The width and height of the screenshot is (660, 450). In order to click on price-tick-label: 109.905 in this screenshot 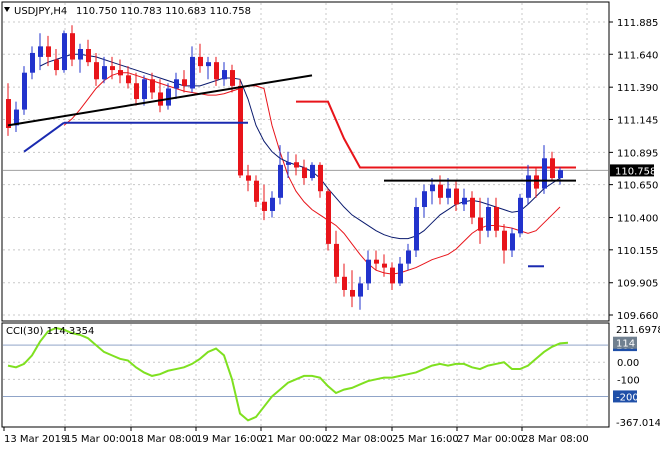, I will do `click(637, 284)`.